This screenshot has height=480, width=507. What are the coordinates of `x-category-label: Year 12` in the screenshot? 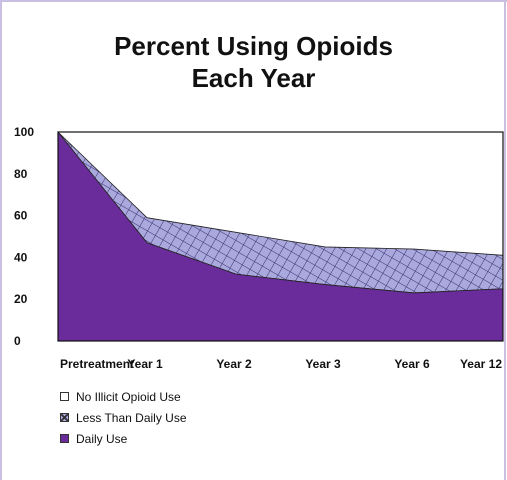 It's located at (481, 364).